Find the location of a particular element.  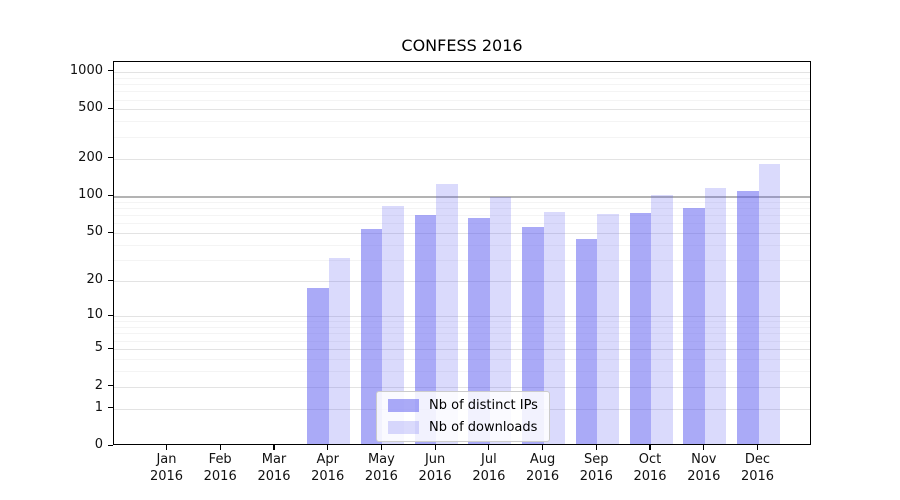

y-tick-label: 2 is located at coordinates (98, 385).